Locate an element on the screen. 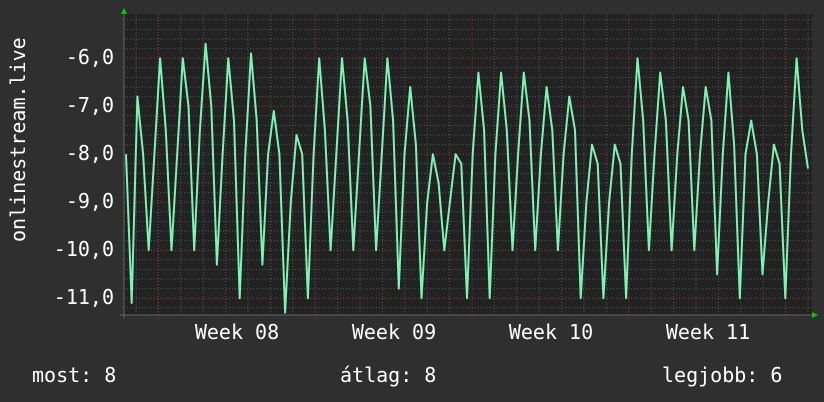 This screenshot has height=402, width=824. y-axis-title: onlinestream.live is located at coordinates (18, 139).